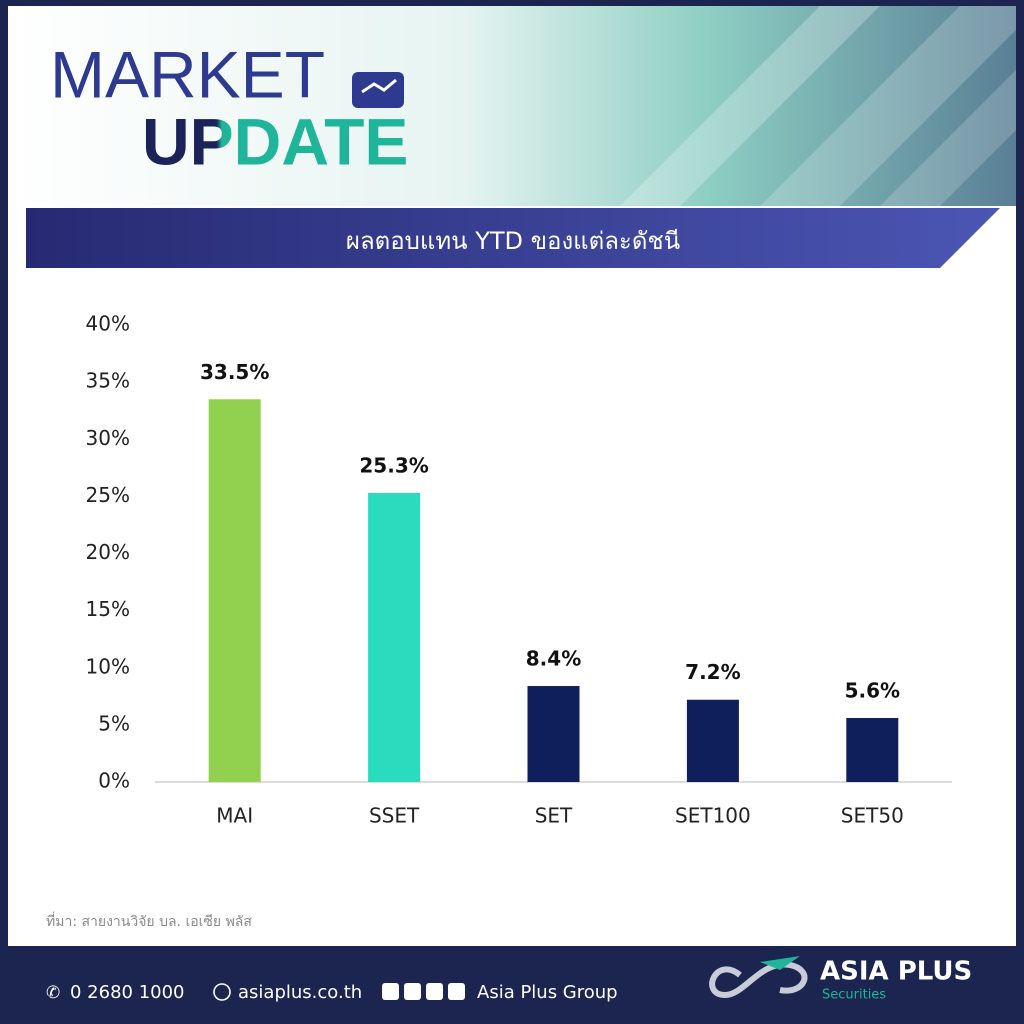 This screenshot has width=1024, height=1024. Describe the element at coordinates (275, 141) in the screenshot. I see `header-line2: UPDATE` at that location.